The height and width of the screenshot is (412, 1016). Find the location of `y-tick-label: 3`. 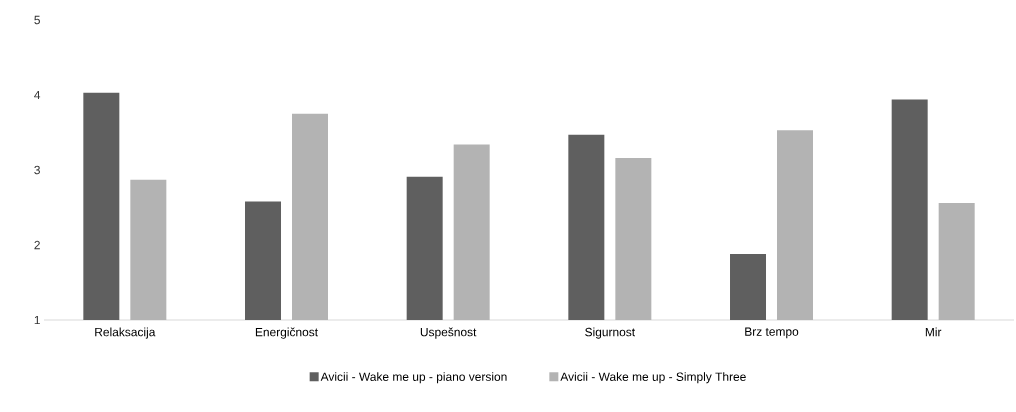

y-tick-label: 3 is located at coordinates (37, 170).